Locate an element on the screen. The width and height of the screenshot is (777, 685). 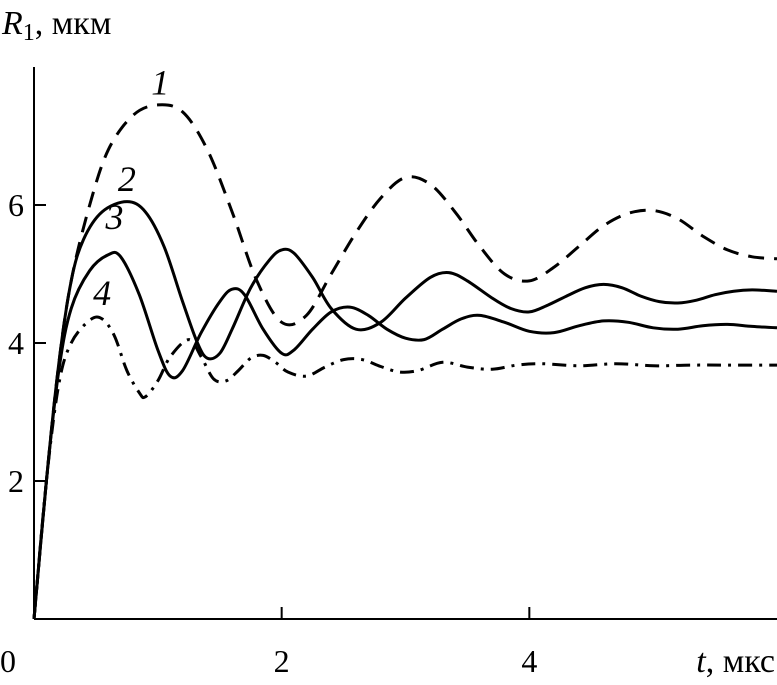
series-label-3: 3 is located at coordinates (113, 217).